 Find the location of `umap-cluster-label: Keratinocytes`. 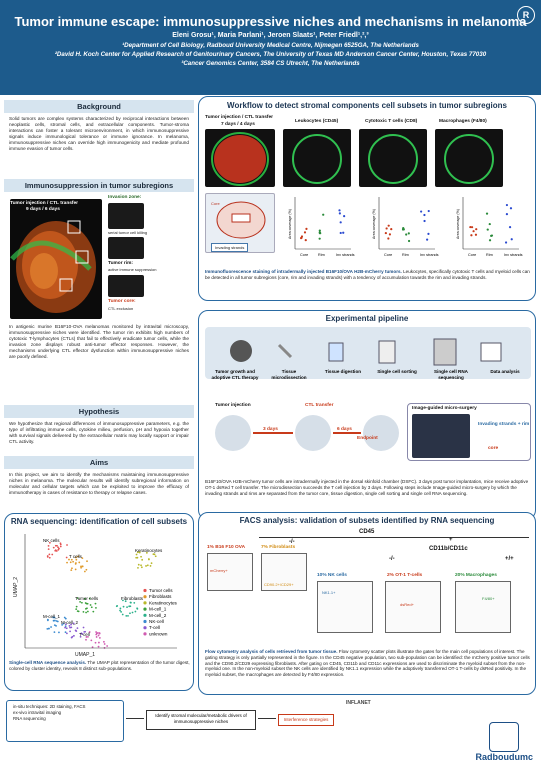

umap-cluster-label: Keratinocytes is located at coordinates (149, 550).